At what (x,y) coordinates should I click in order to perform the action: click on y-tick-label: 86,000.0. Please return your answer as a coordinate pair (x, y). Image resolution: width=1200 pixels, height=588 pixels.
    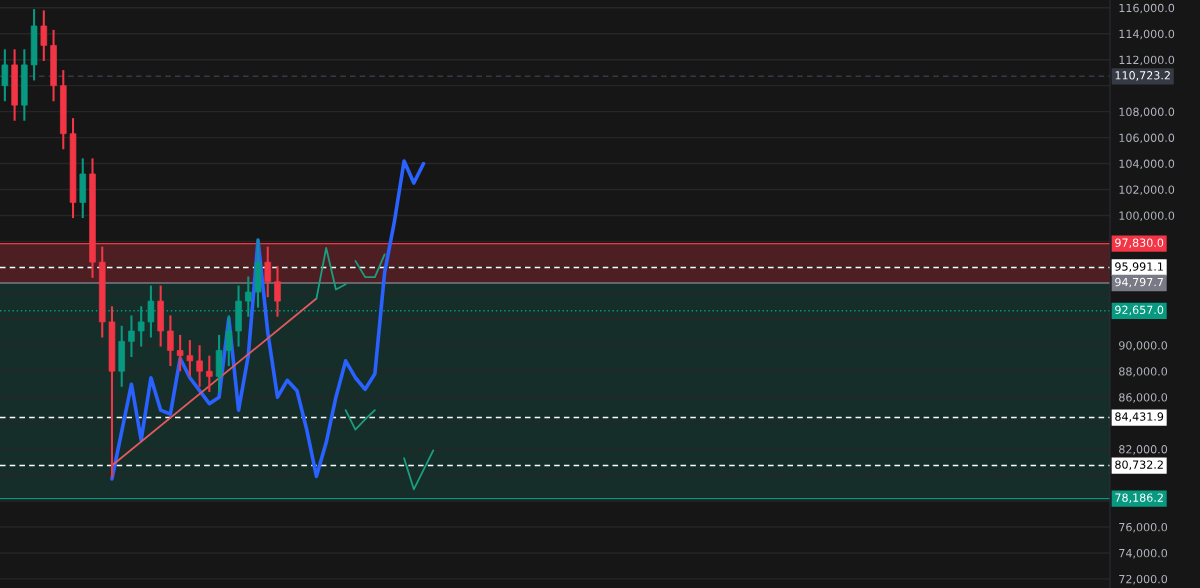
    Looking at the image, I should click on (1143, 398).